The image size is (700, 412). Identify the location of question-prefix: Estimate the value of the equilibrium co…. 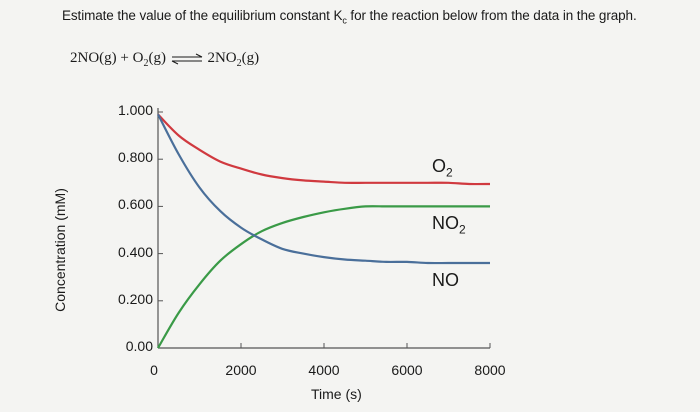
(202, 15).